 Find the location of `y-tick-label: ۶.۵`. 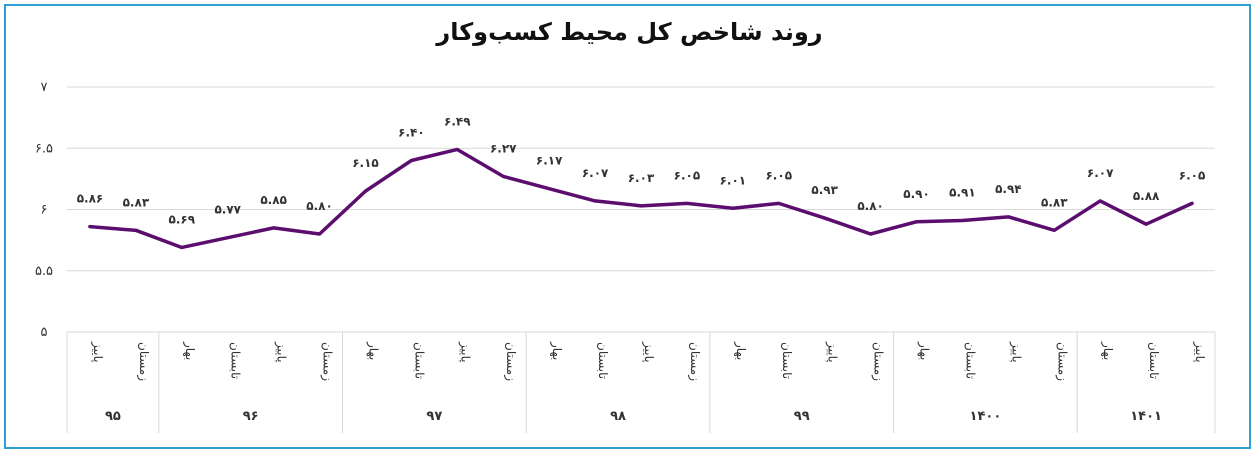

y-tick-label: ۶.۵ is located at coordinates (44, 148).